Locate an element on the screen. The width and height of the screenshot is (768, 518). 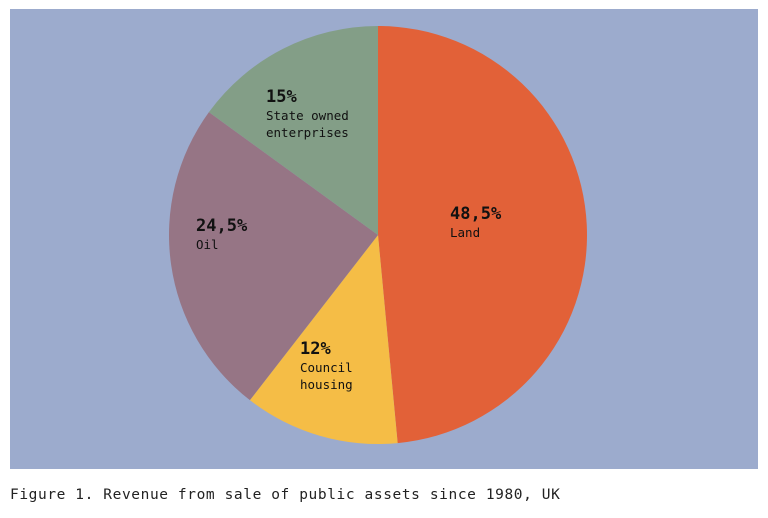
slice-category-label: Oil is located at coordinates (207, 244).